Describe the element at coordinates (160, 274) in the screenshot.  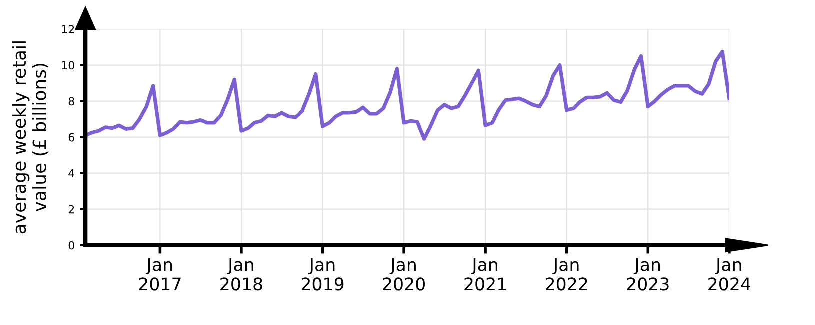
I see `x-tick-label: Jan 2017` at that location.